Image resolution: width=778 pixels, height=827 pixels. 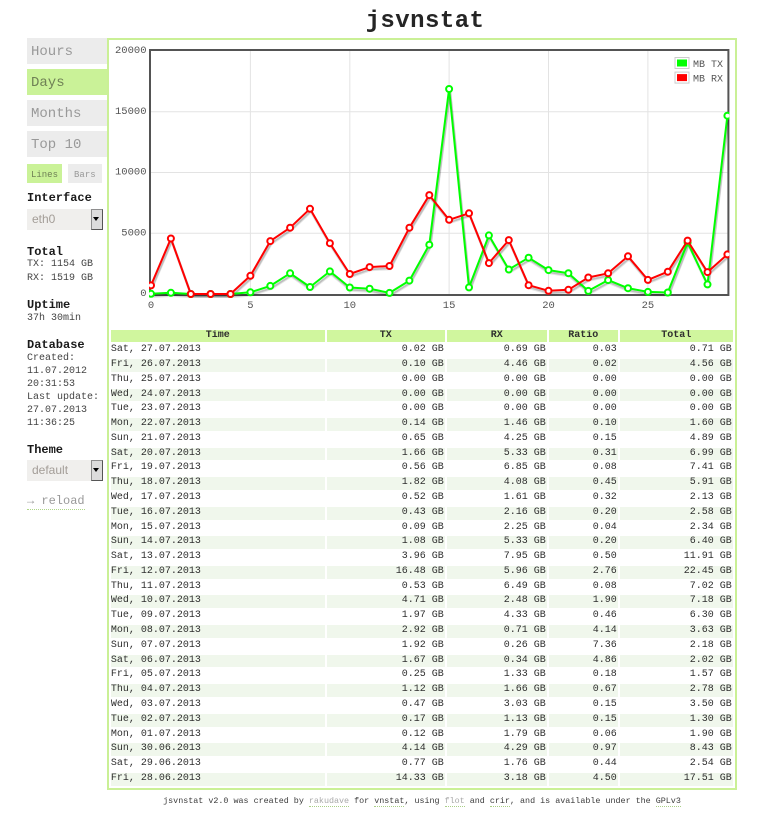 What do you see at coordinates (548, 306) in the screenshot?
I see `svg-text: 20` at bounding box center [548, 306].